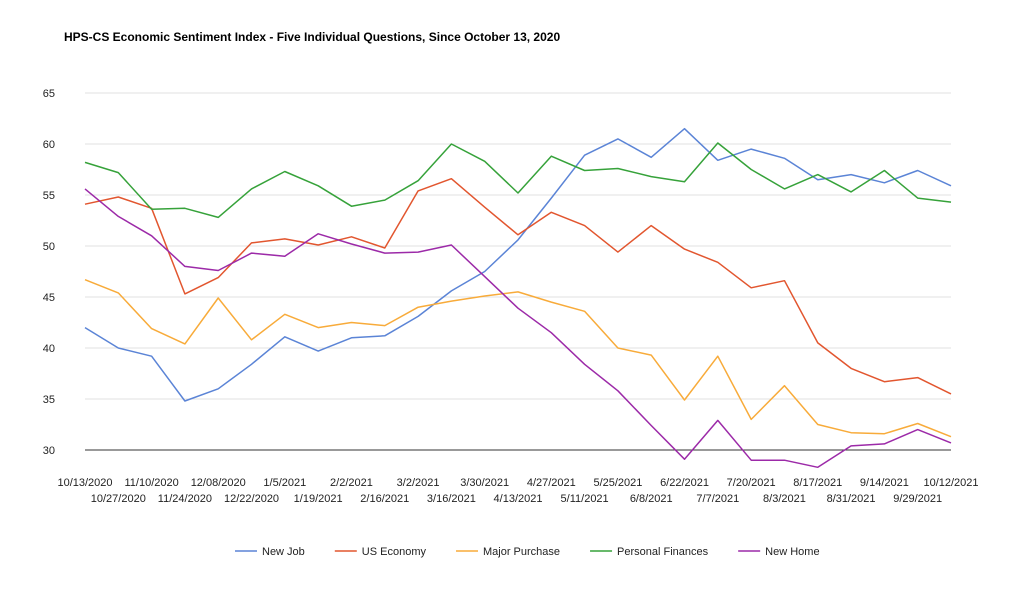  Describe the element at coordinates (251, 499) in the screenshot. I see `x-tick-label: 12/22/2020` at that location.